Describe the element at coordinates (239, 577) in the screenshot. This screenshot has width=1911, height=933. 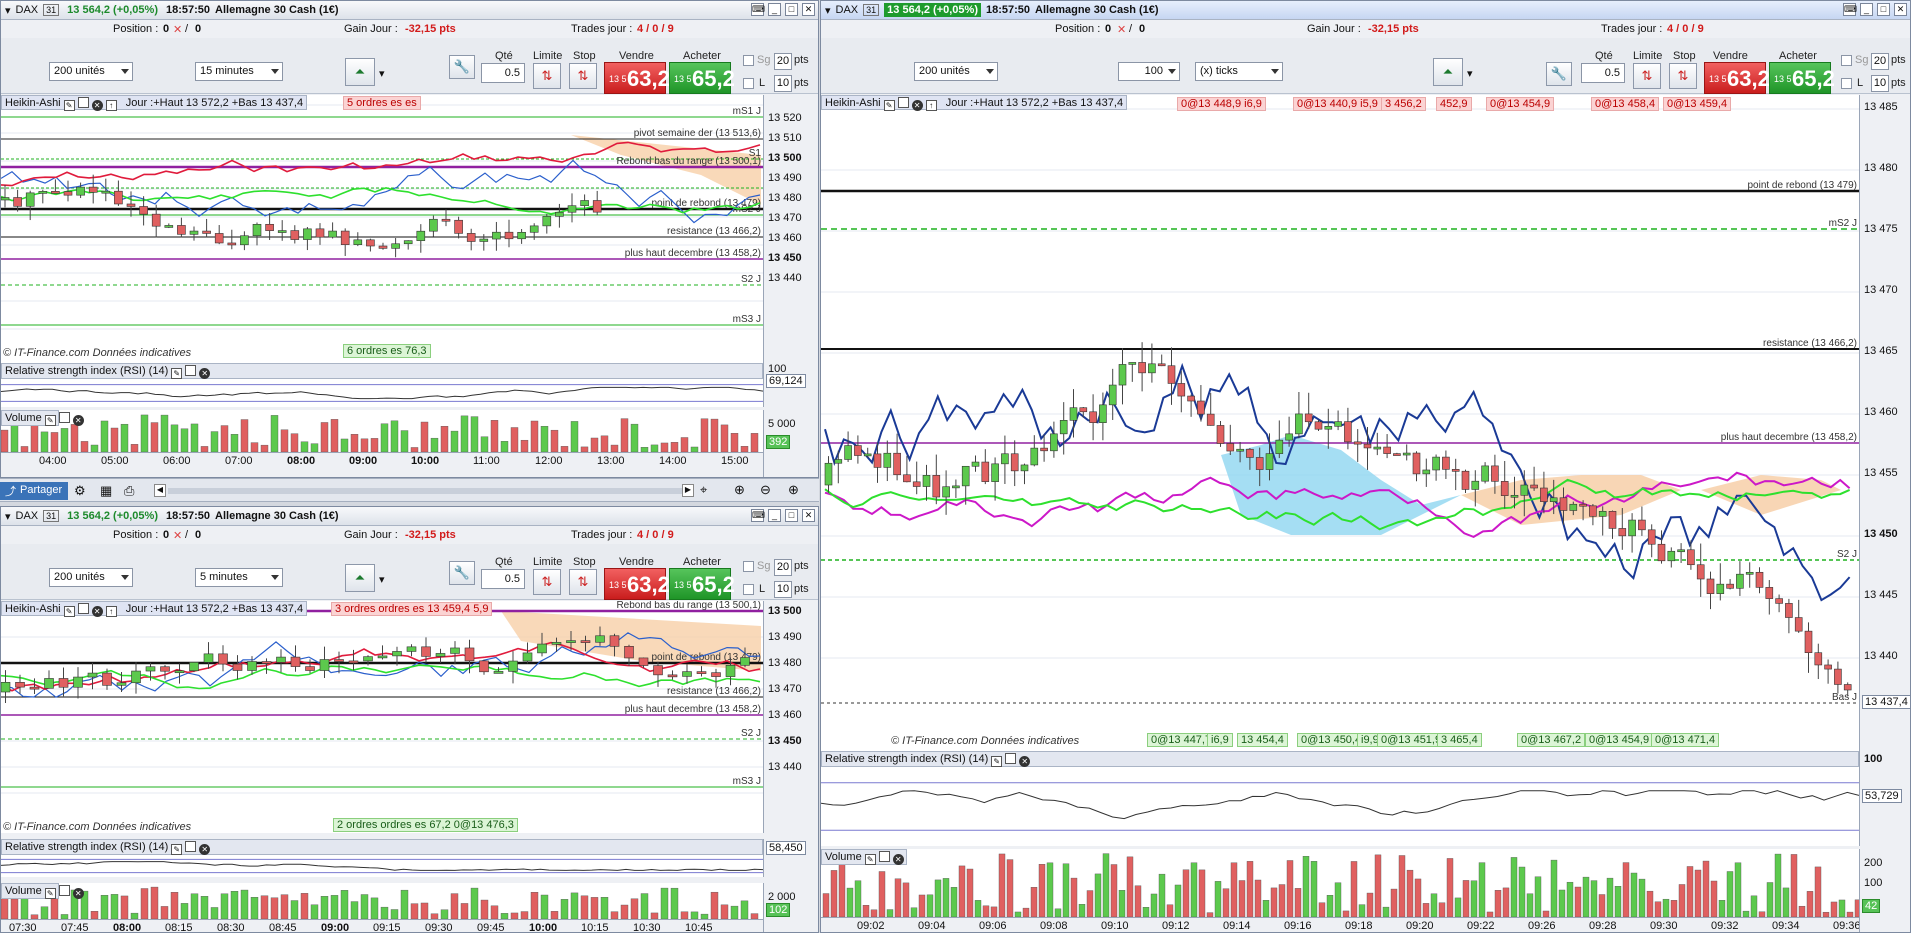
I see `timeframe-select: 5 minutes` at that location.